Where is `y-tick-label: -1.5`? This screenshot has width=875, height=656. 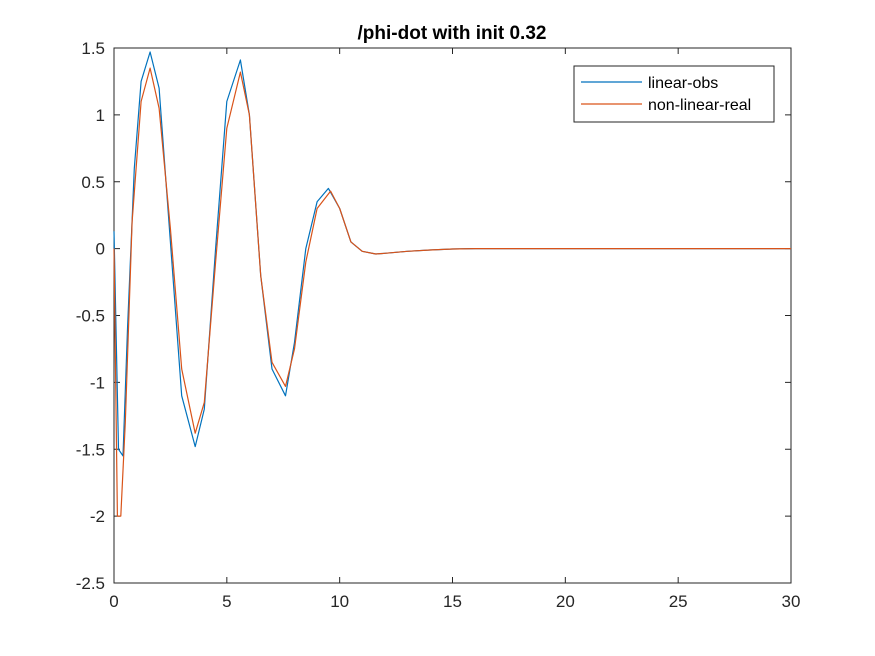
y-tick-label: -1.5 is located at coordinates (90, 449).